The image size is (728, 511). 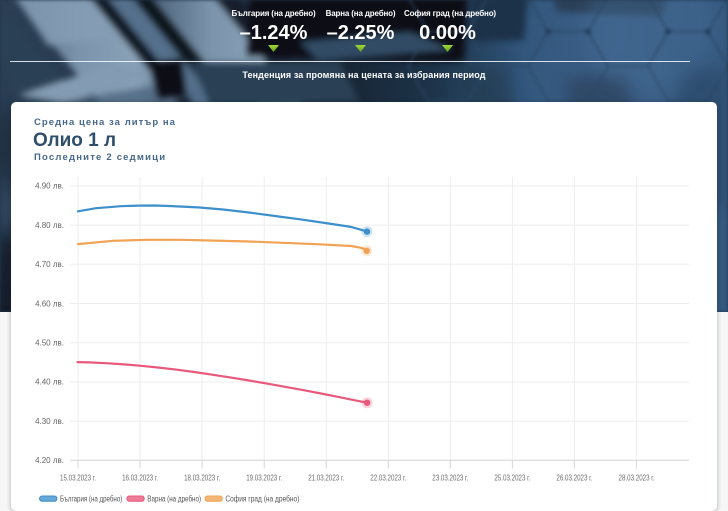 What do you see at coordinates (49, 421) in the screenshot?
I see `svg-text: 4.30 лв.` at bounding box center [49, 421].